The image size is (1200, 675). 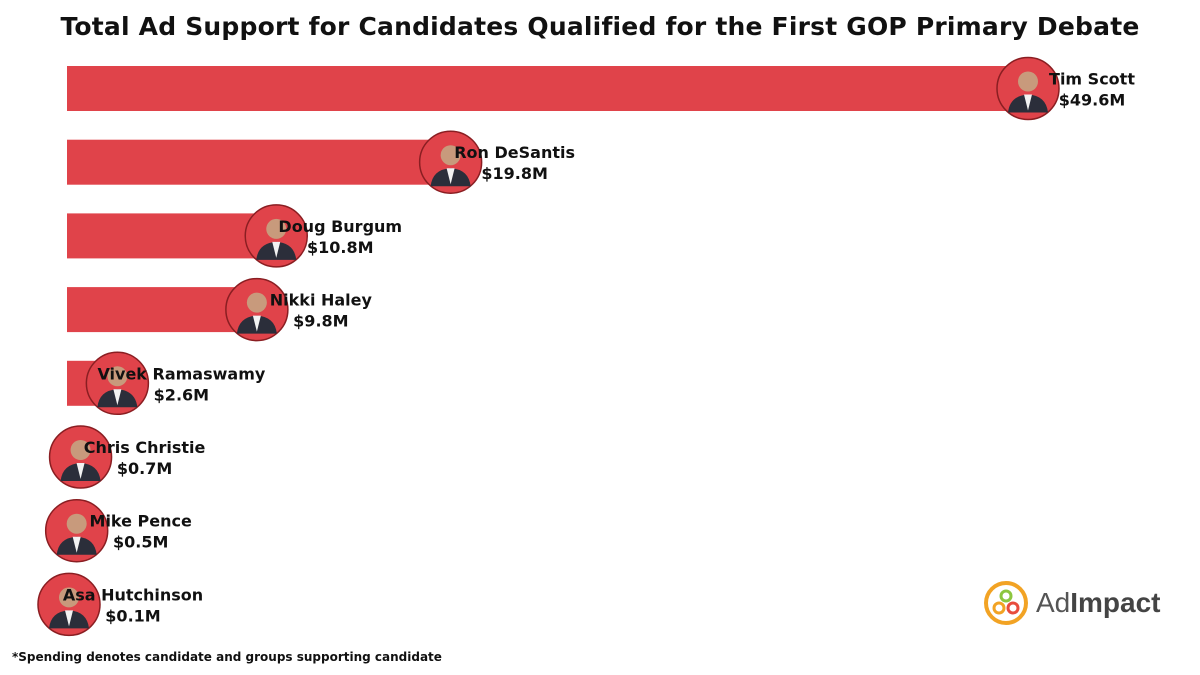 I want to click on label-mike-pence: Mike Pence, so click(x=141, y=521).